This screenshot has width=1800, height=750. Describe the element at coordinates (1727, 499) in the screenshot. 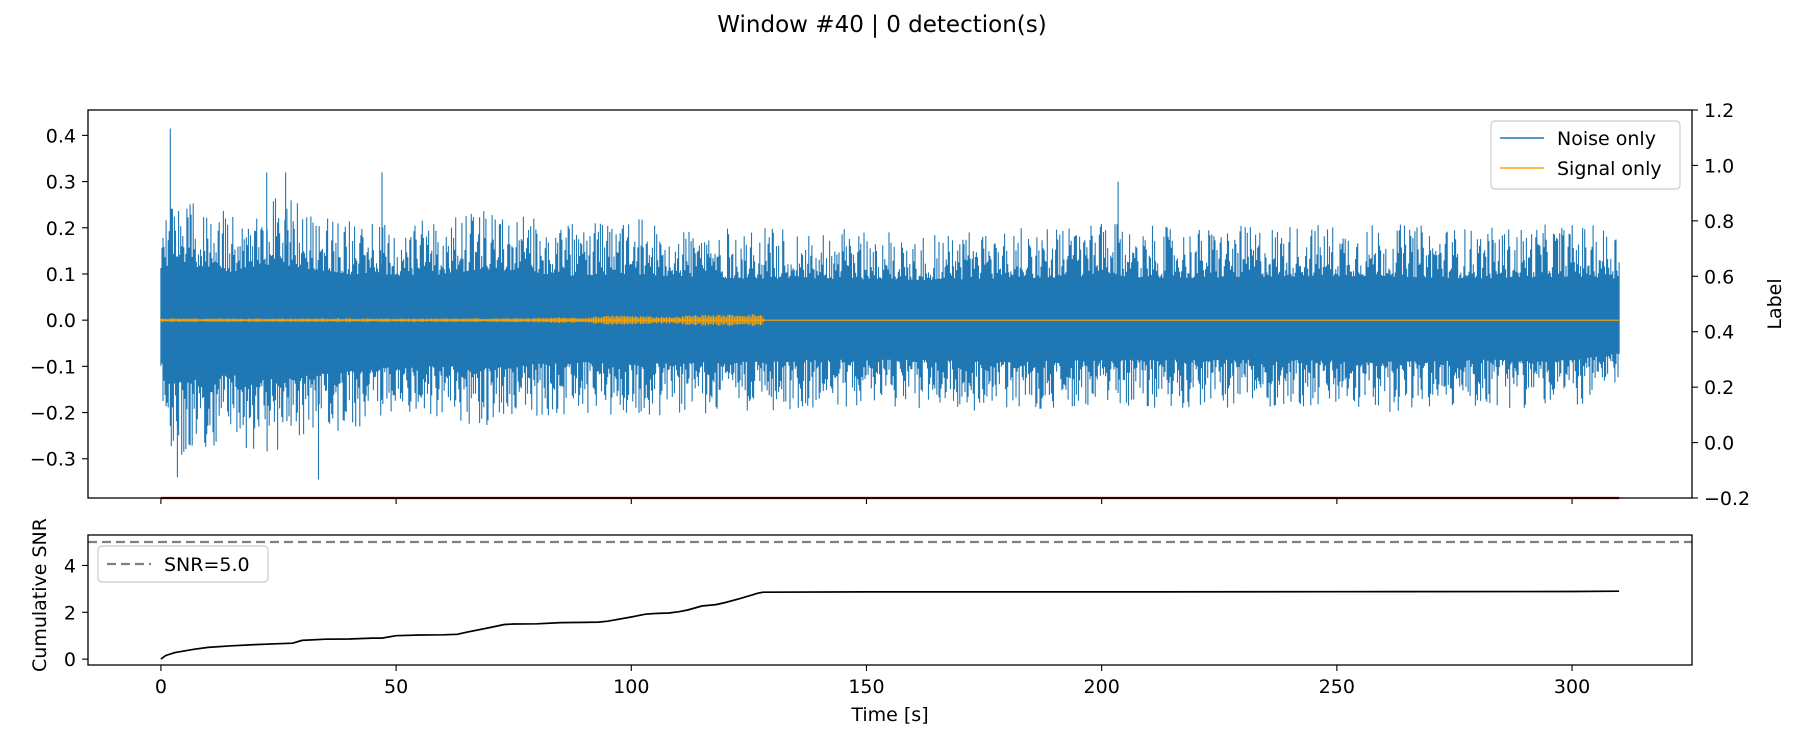

I see `y2-tick-label: −0.2` at that location.